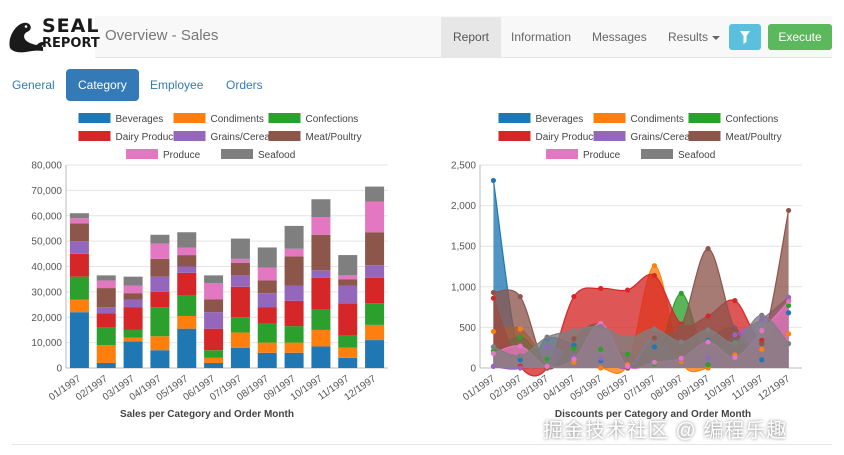  I want to click on bar-dairy-products-10-1997, so click(321, 293).